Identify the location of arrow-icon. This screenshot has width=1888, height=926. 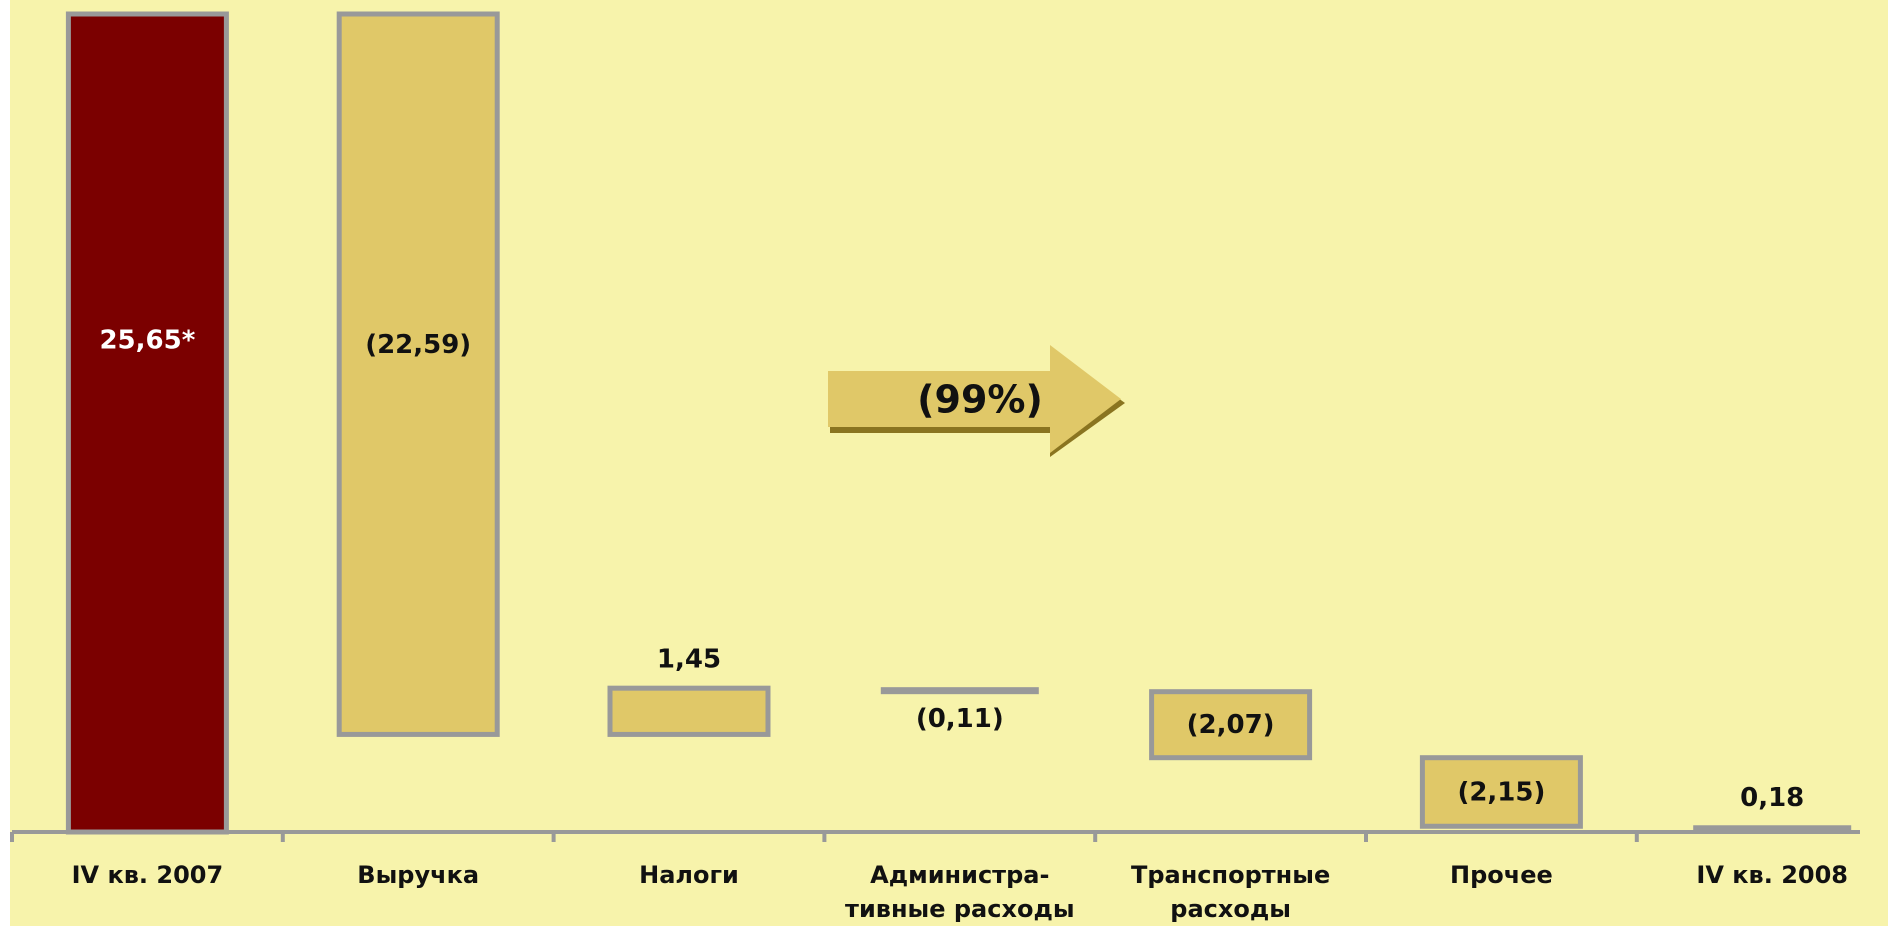
(974, 399).